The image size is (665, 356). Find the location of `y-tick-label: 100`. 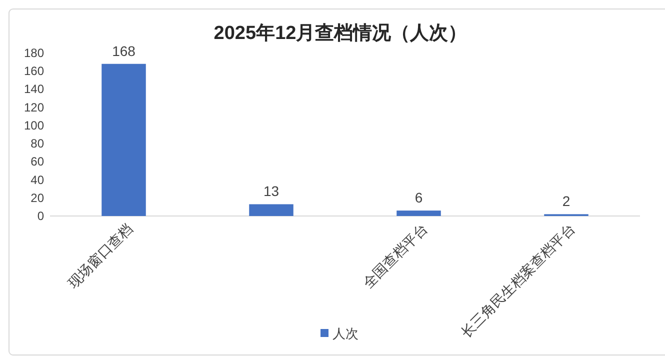

y-tick-label: 100 is located at coordinates (34, 125).